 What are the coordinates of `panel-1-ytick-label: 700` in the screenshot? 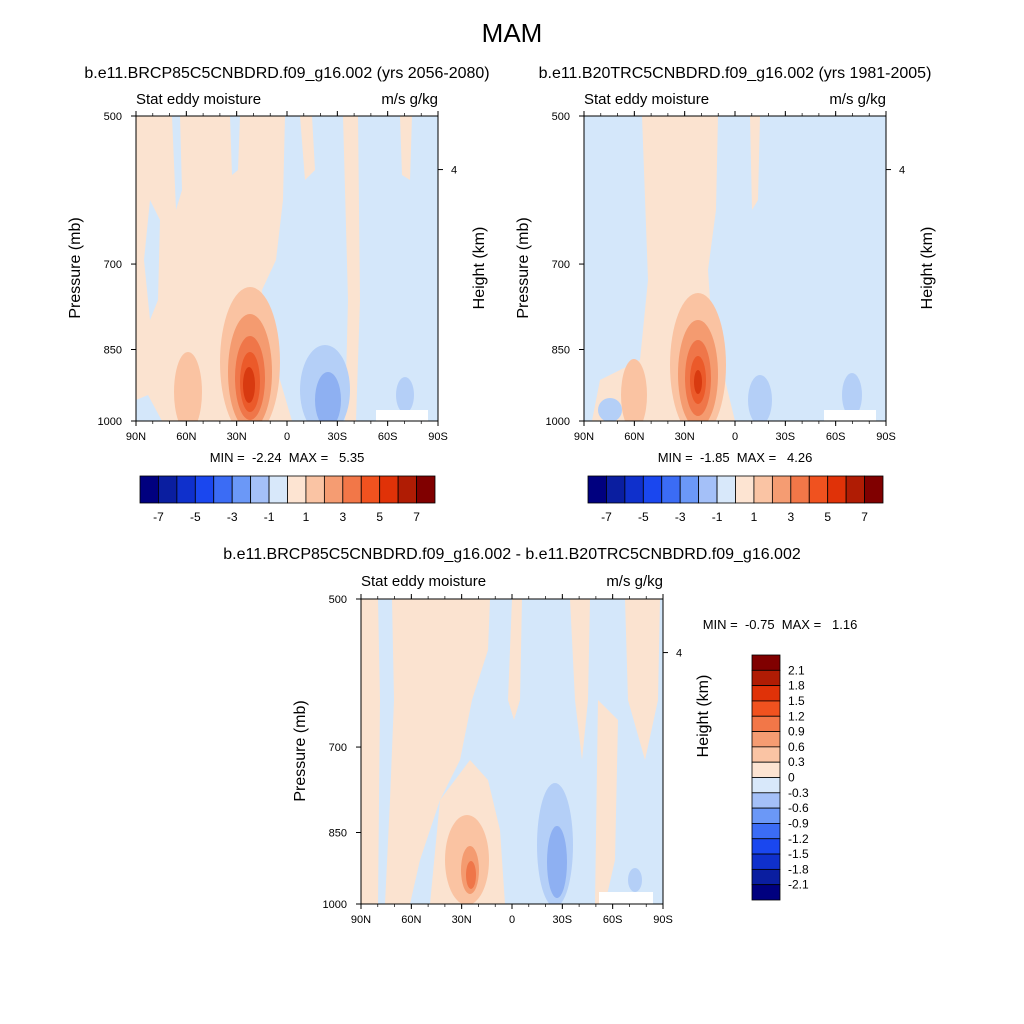 It's located at (113, 265).